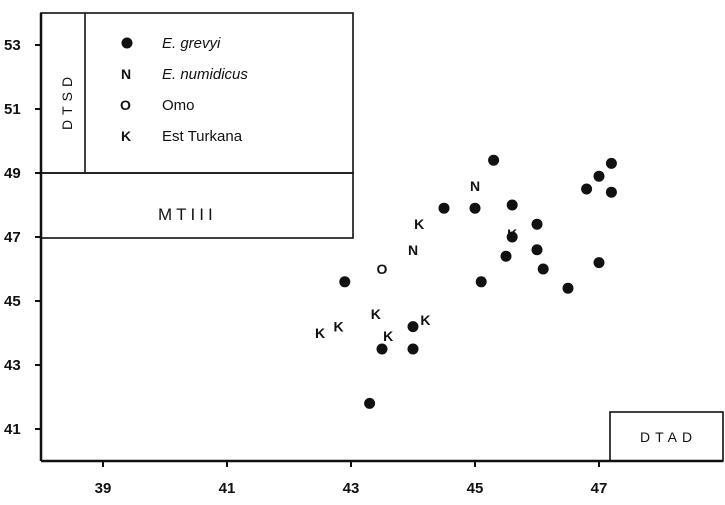 The height and width of the screenshot is (505, 725). I want to click on legend-item-omo: O Omo, so click(157, 105).